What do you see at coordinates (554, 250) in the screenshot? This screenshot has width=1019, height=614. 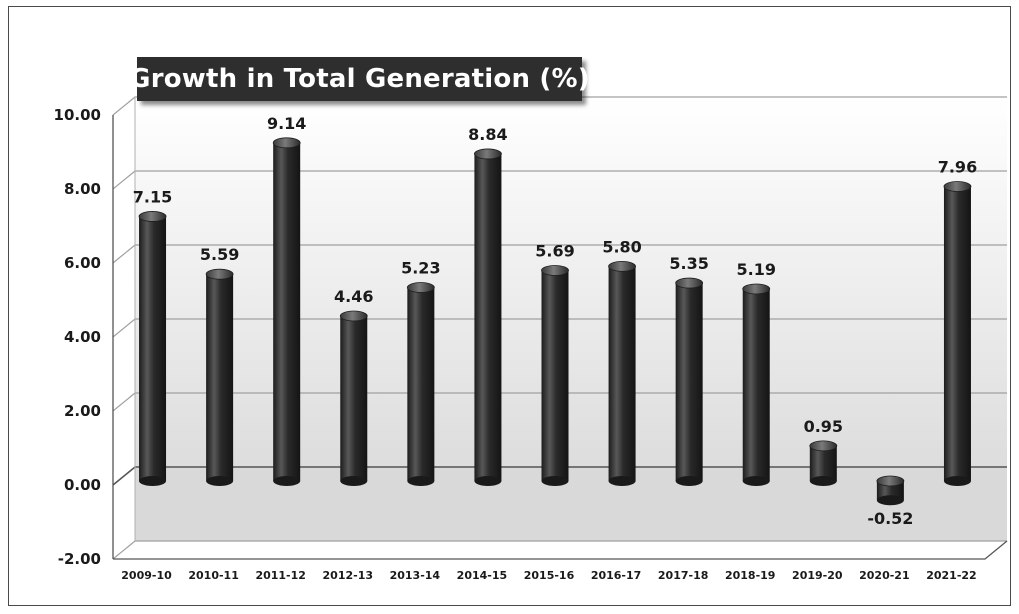 I see `data-label: 5.69` at bounding box center [554, 250].